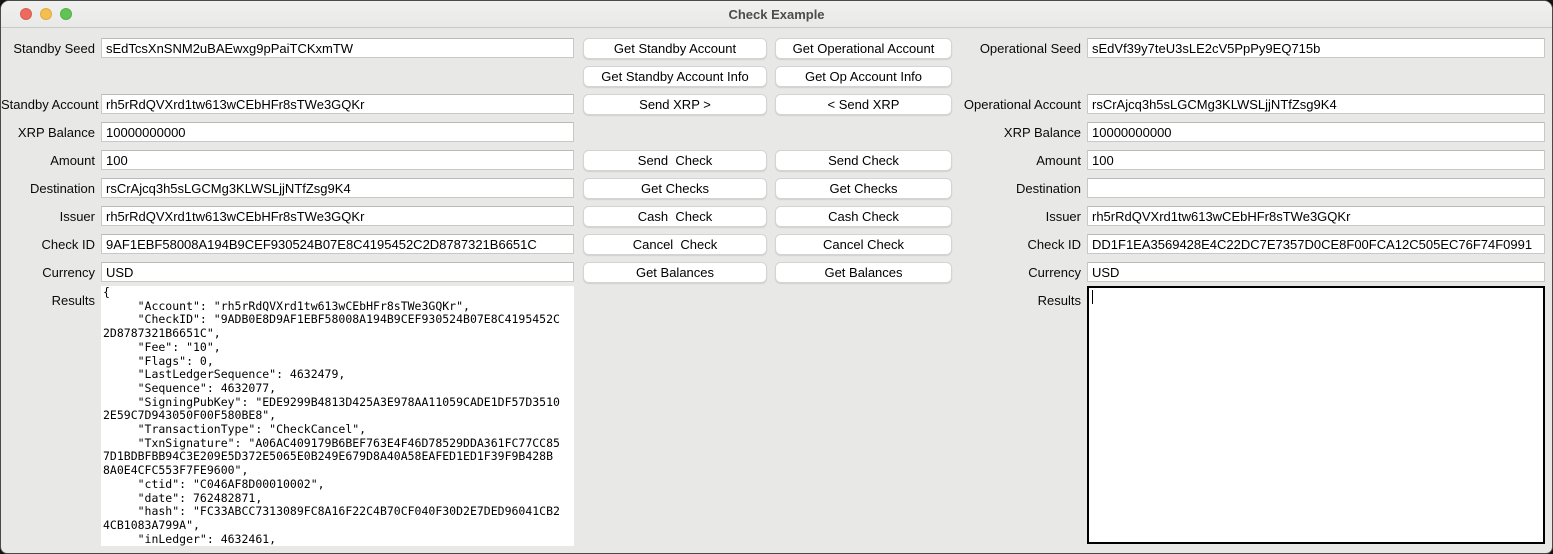  Describe the element at coordinates (68, 272) in the screenshot. I see `standby-currency-label: Currency` at that location.